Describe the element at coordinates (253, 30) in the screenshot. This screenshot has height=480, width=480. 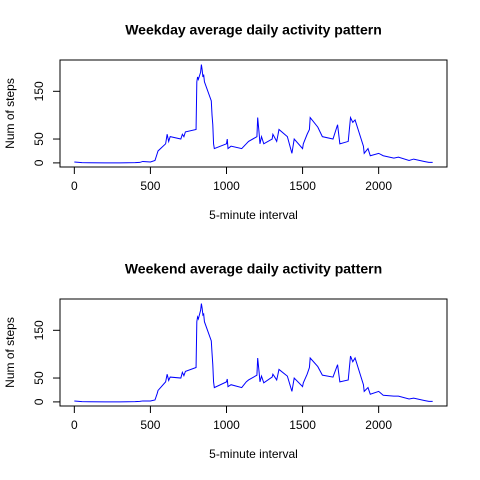
I see `chart-title: Weekday average daily activity pattern` at that location.